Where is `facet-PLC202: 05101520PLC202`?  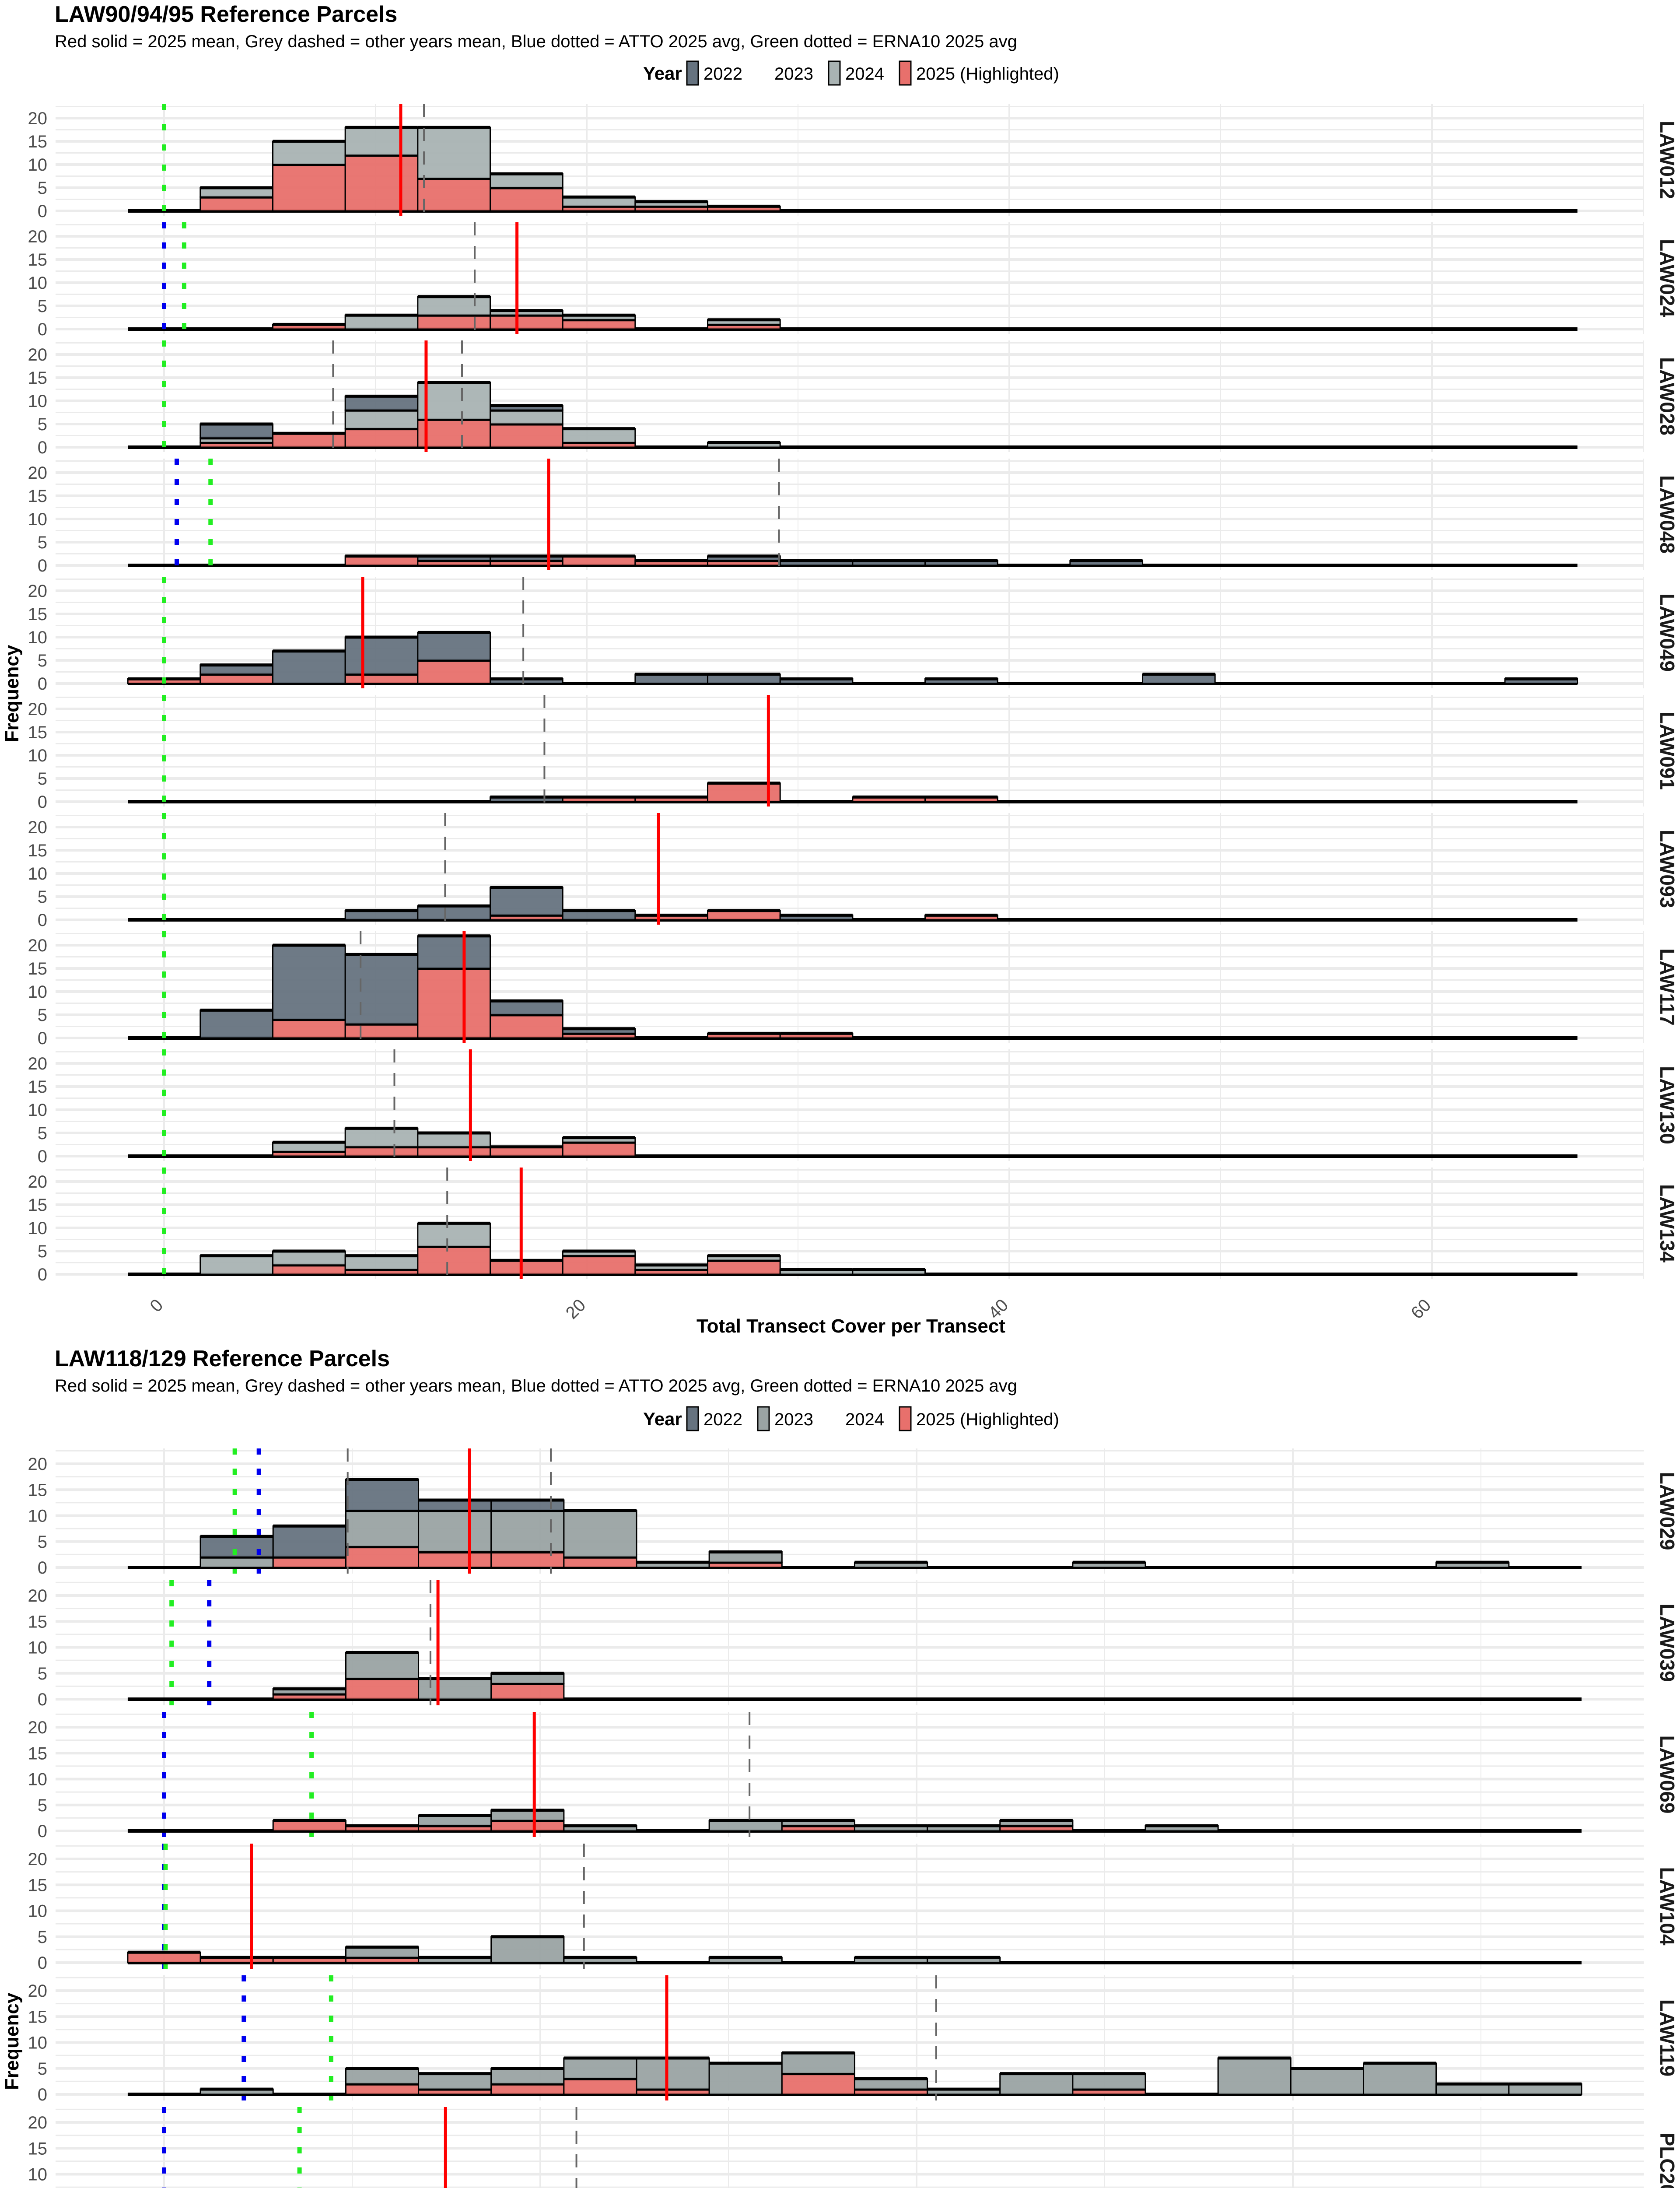
facet-PLC202: 05101520PLC202 is located at coordinates (853, 2147).